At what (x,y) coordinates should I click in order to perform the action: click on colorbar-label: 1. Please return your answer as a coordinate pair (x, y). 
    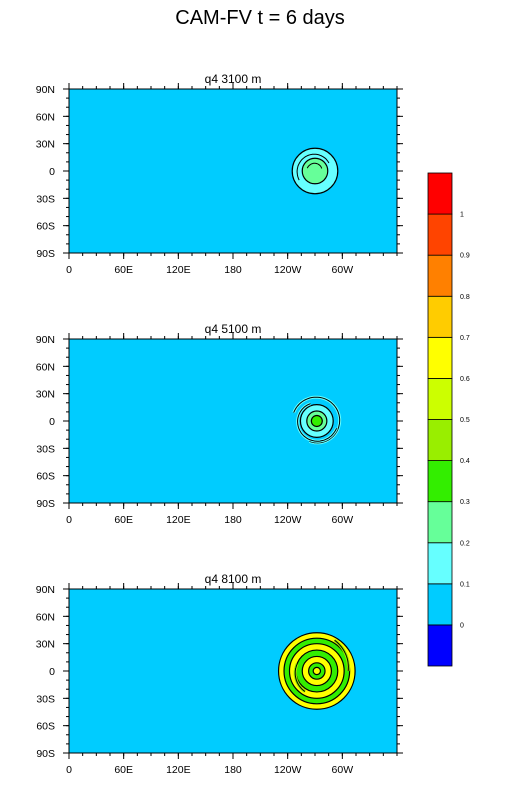
    Looking at the image, I should click on (462, 215).